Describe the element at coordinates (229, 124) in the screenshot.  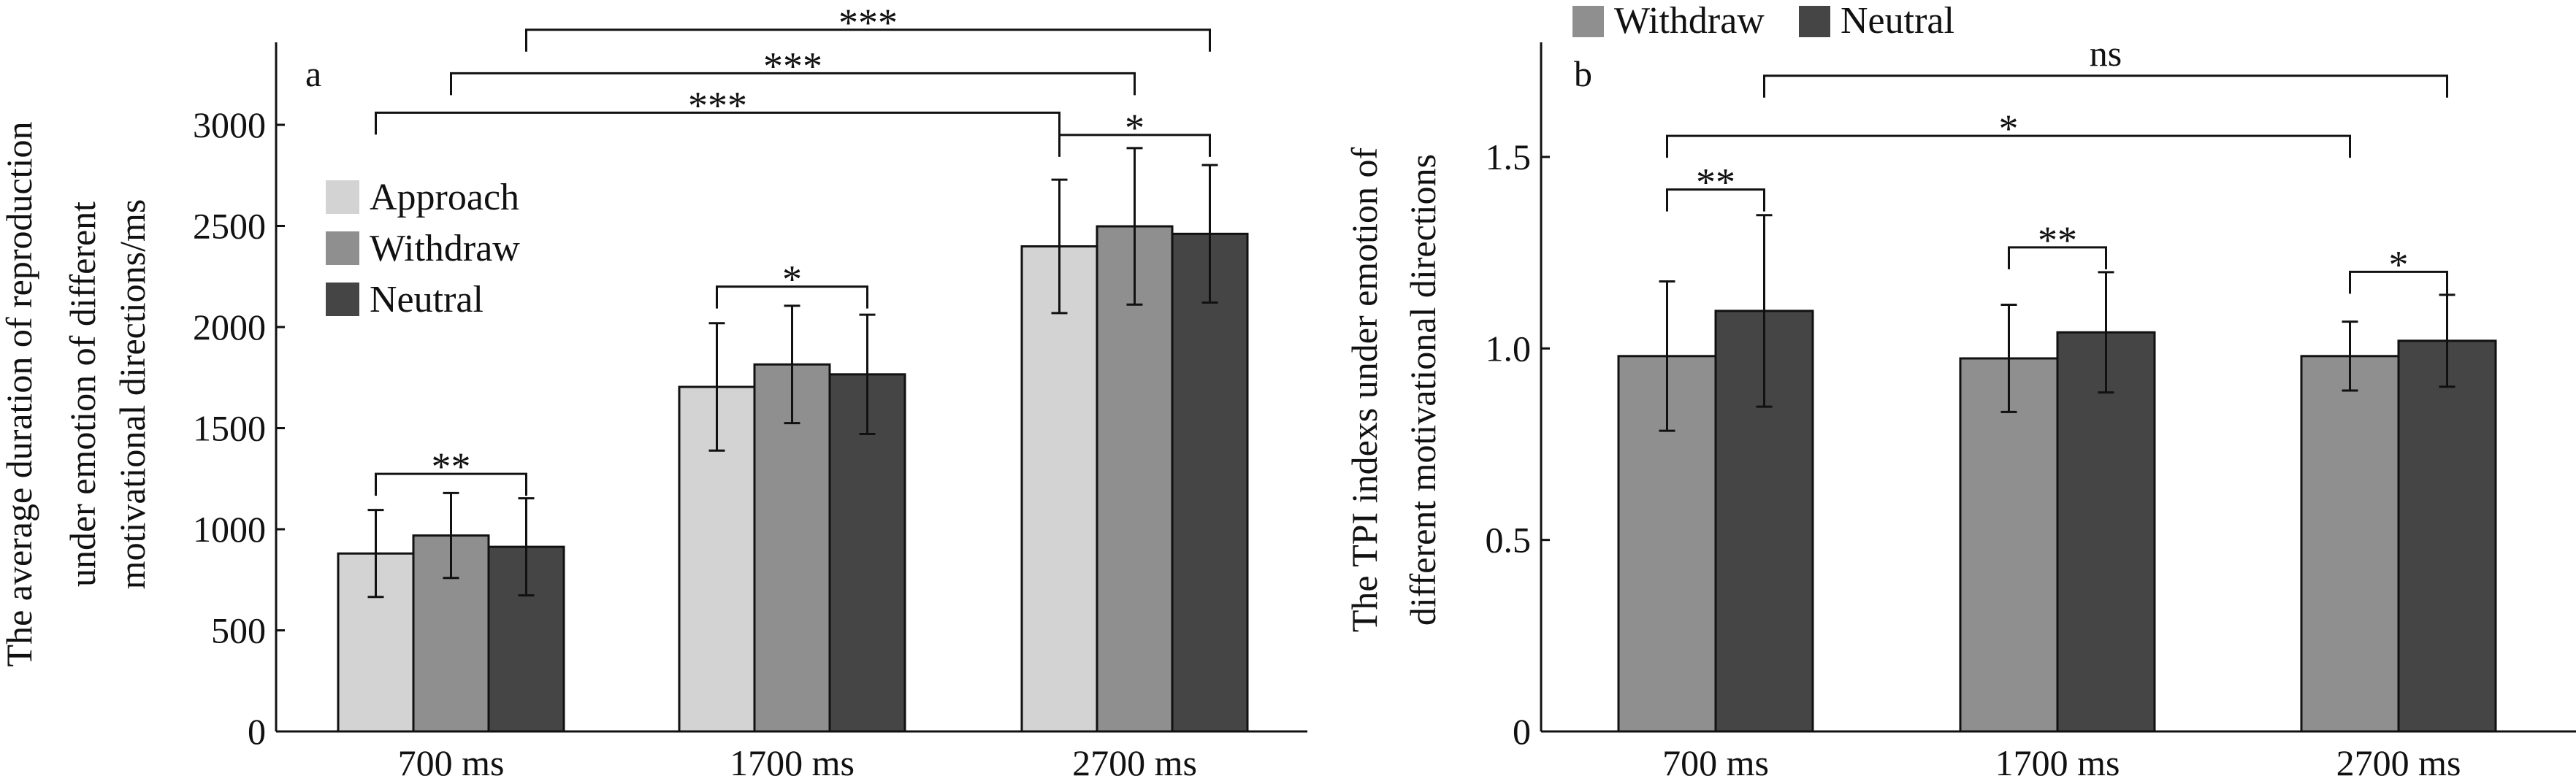
I see `y-tick-label: 3000` at that location.